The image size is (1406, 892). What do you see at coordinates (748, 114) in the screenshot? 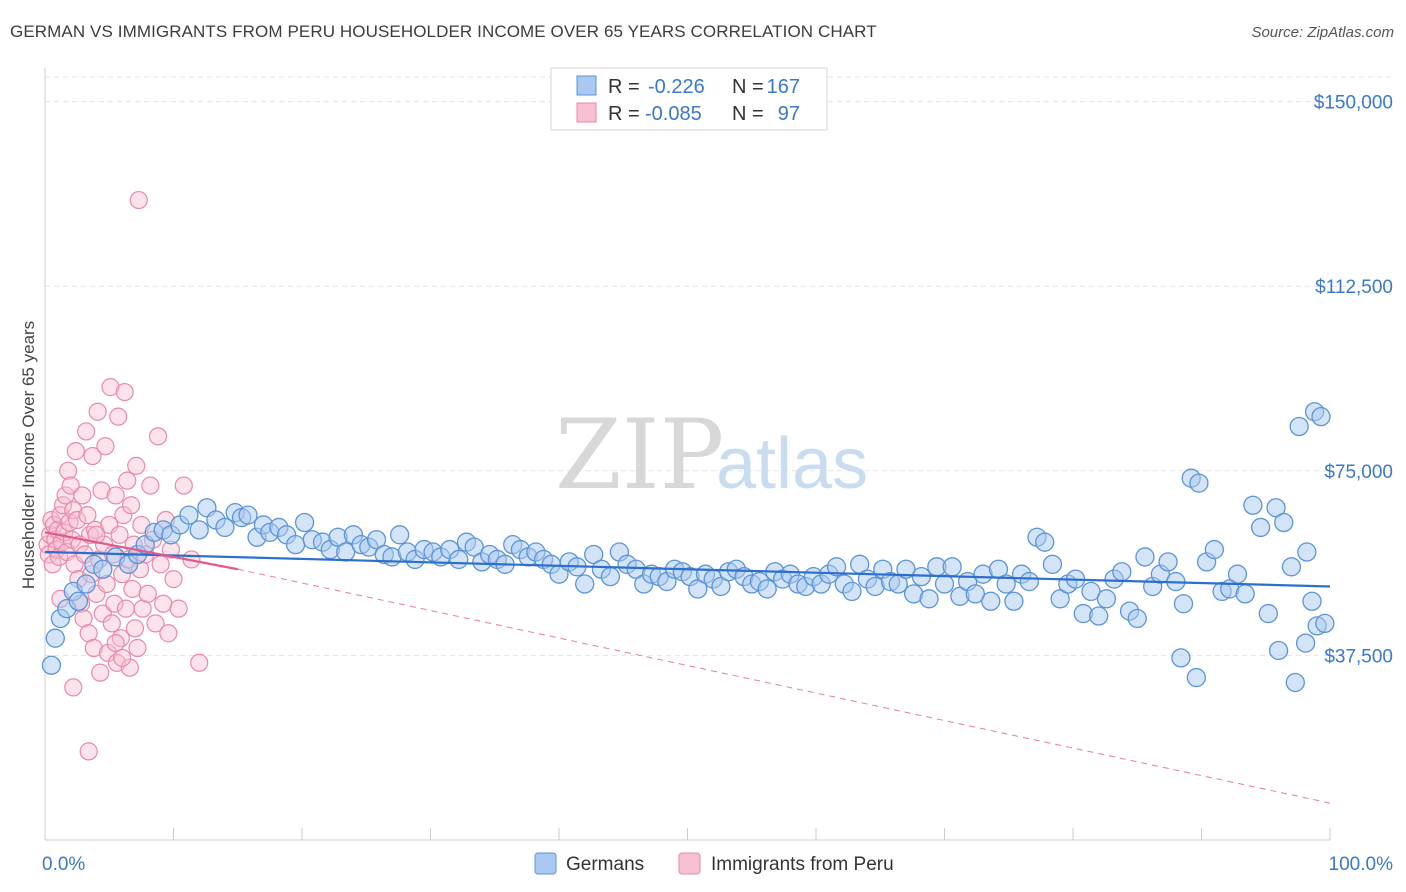
I see `legend-n-label-peru: N =` at bounding box center [748, 114].